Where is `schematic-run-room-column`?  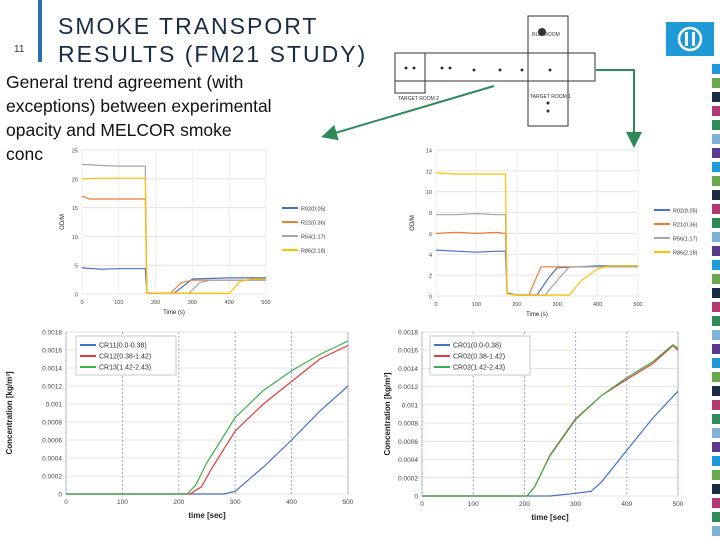
schematic-run-room-column is located at coordinates (548, 71).